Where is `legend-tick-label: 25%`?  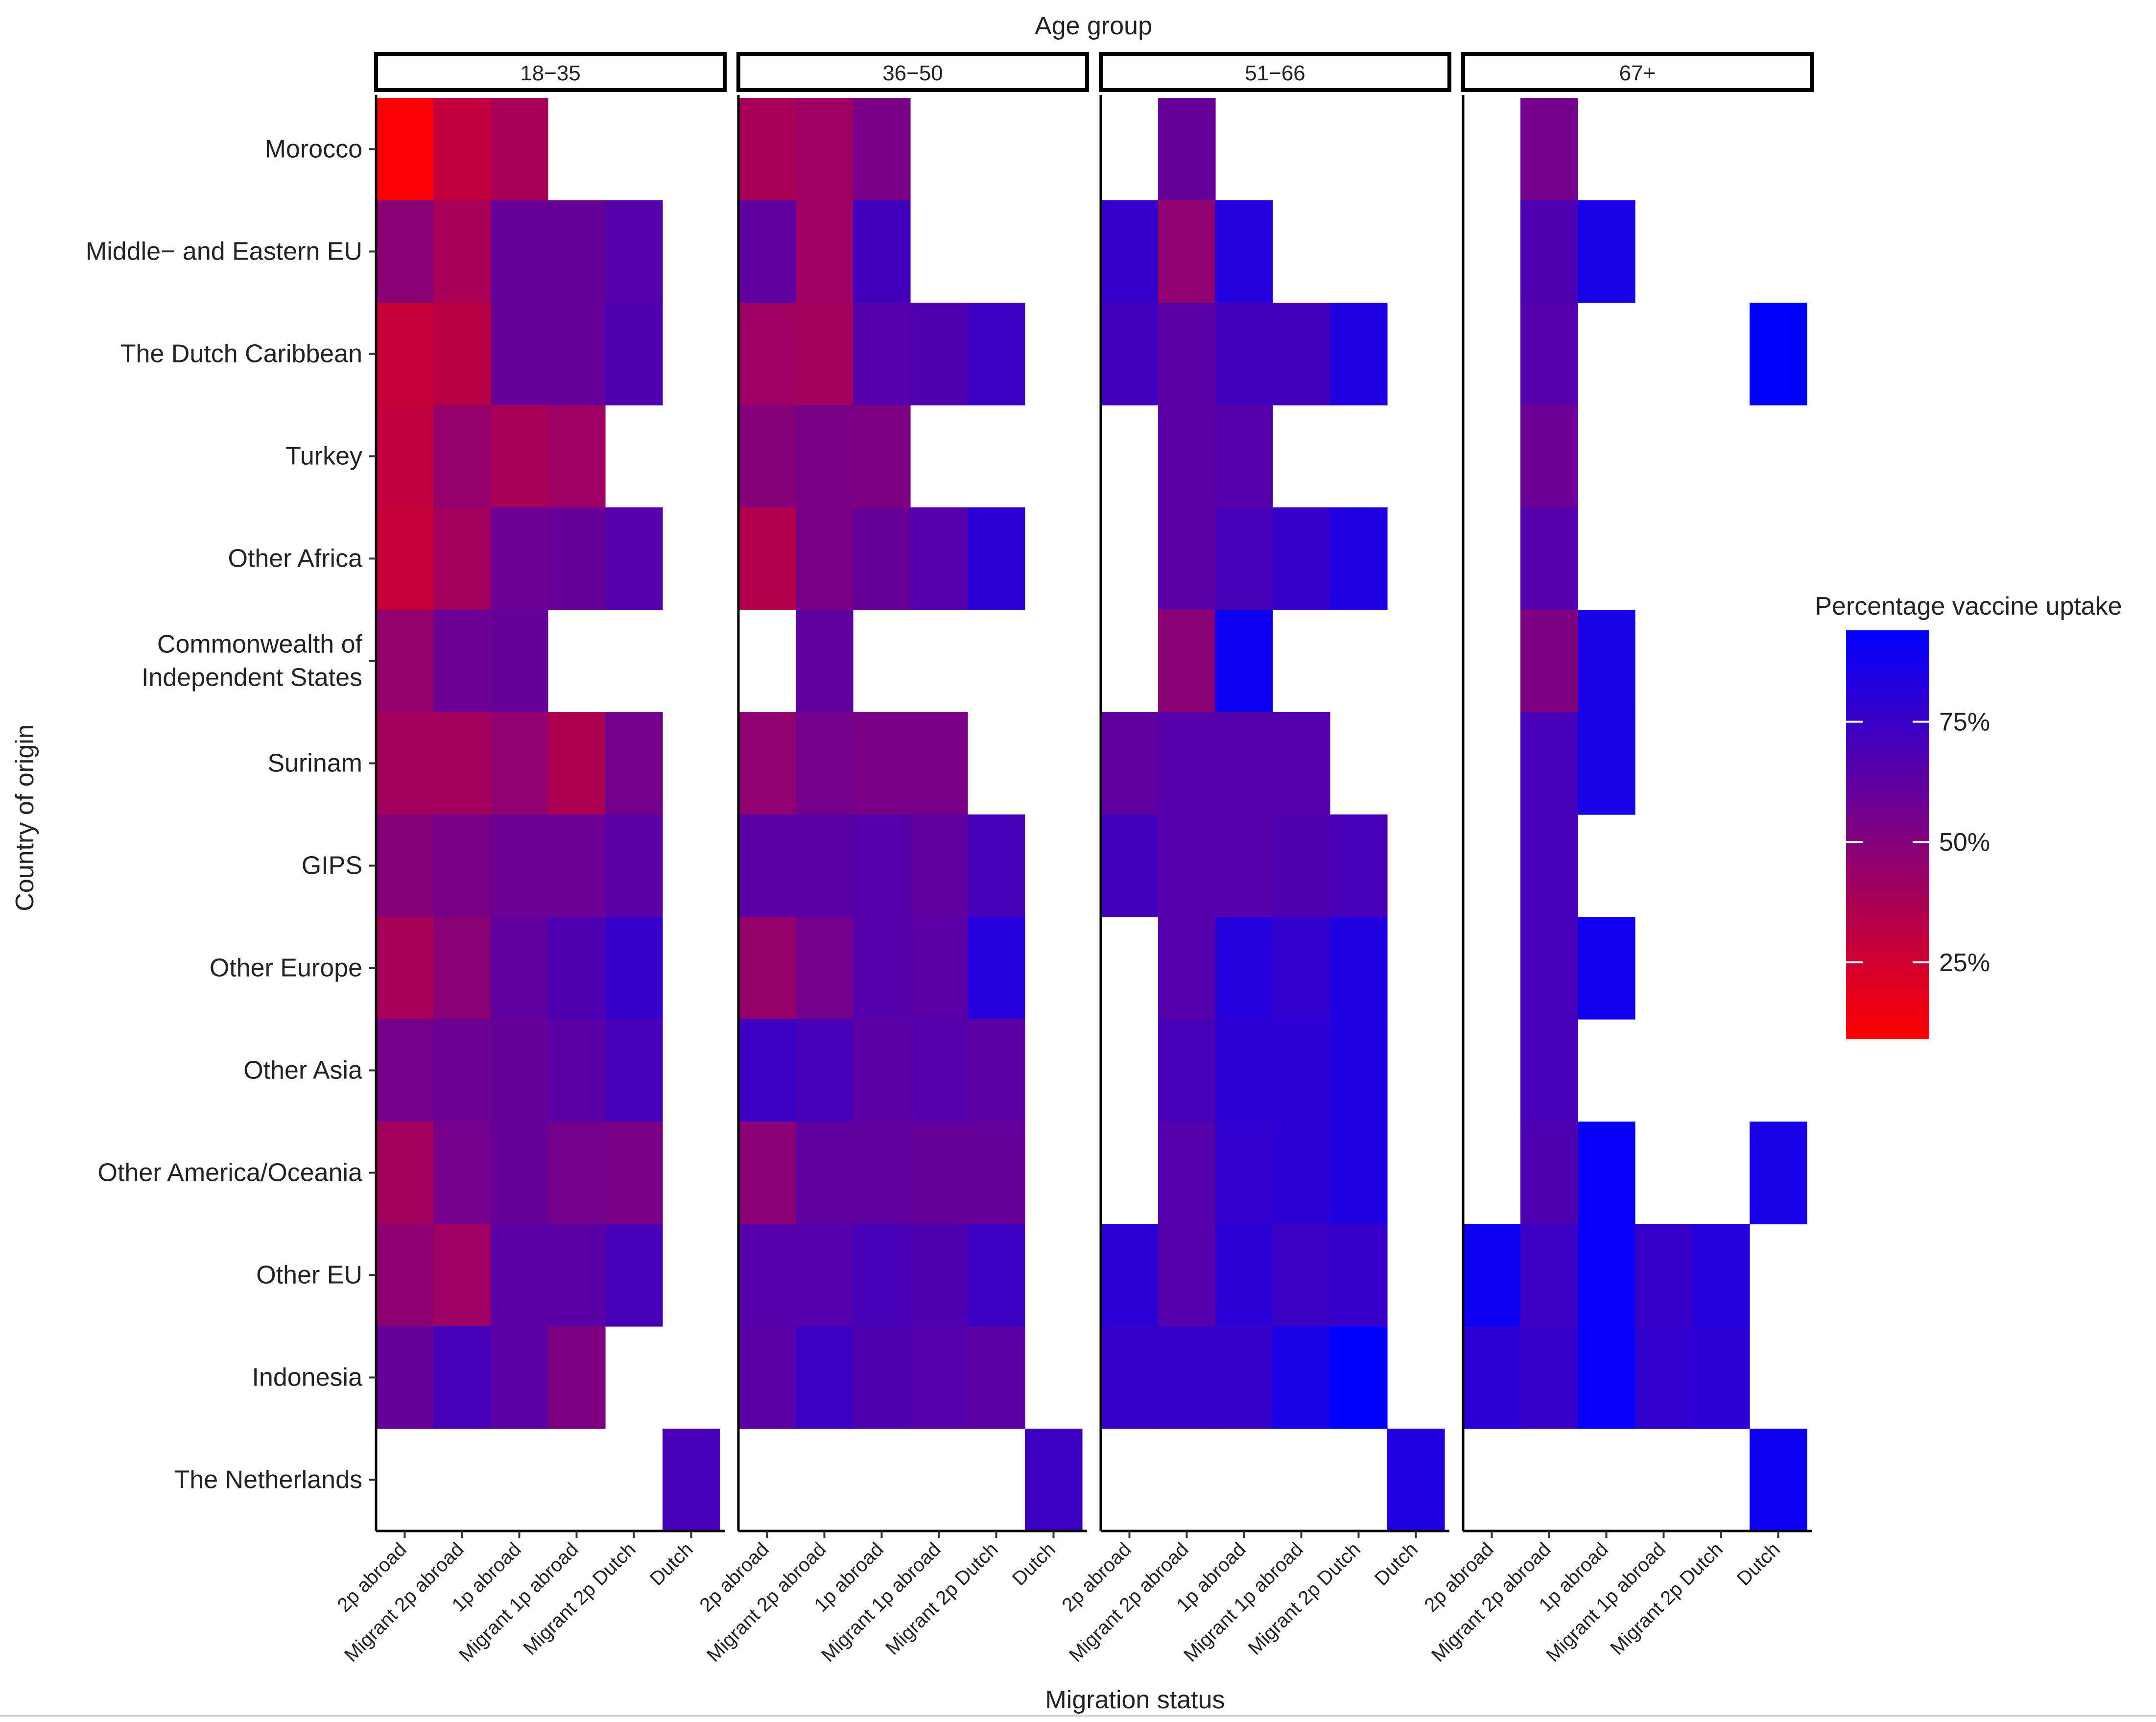 legend-tick-label: 25% is located at coordinates (1964, 963).